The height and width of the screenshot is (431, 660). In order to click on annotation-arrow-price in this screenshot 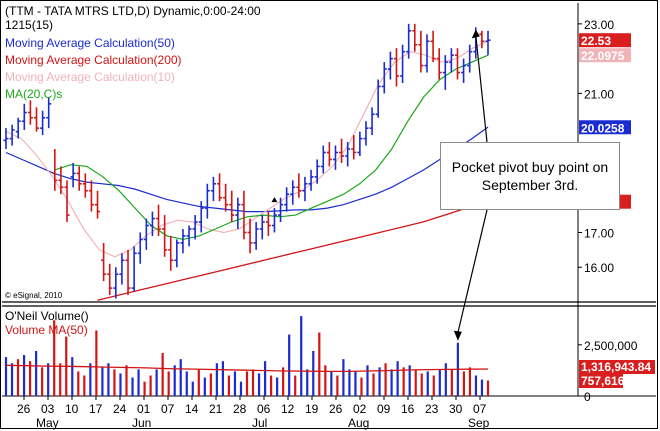, I will do `click(481, 89)`.